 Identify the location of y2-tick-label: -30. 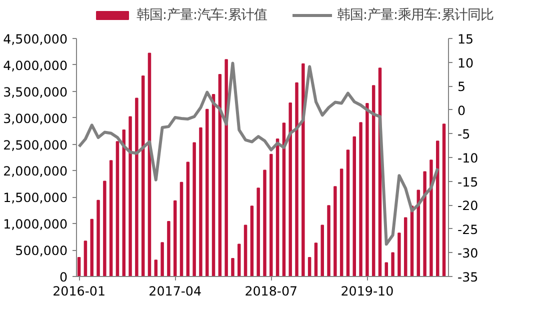
(468, 253).